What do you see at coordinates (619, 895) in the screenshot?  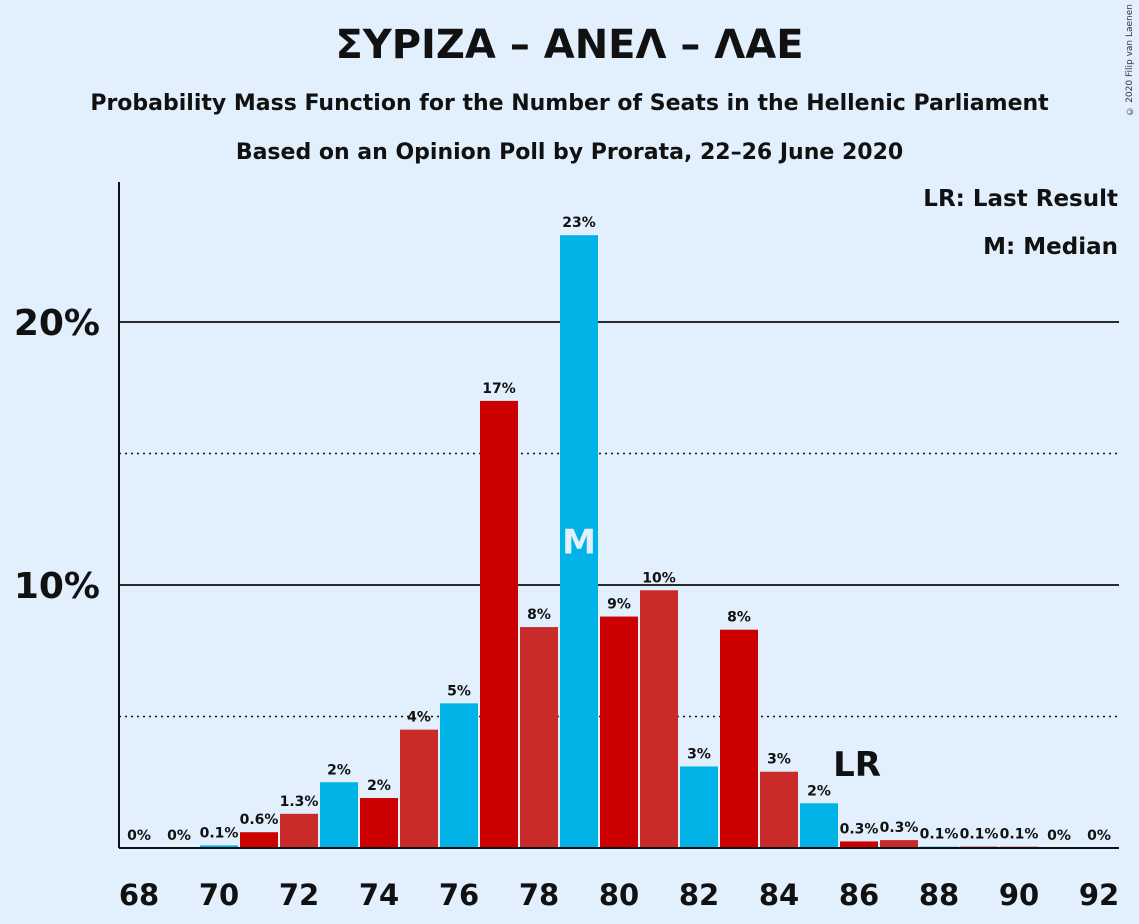 I see `x-tick-label: 80` at bounding box center [619, 895].